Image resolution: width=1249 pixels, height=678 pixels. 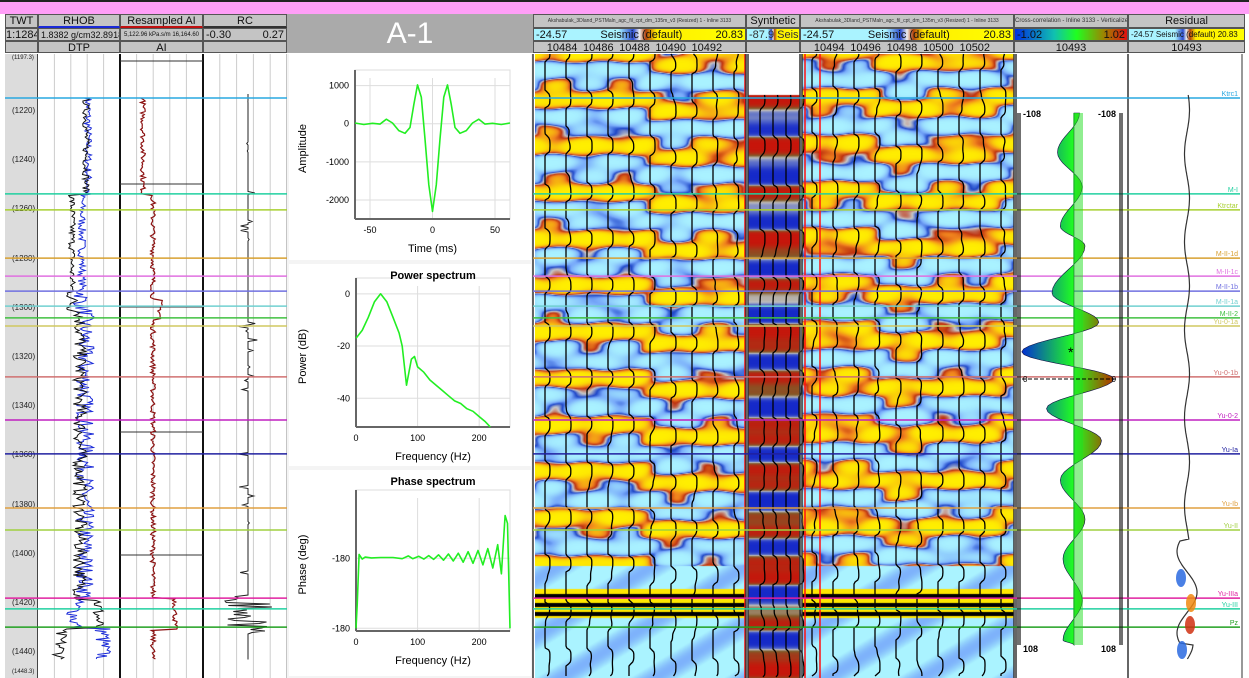 What do you see at coordinates (161, 47) in the screenshot?
I see `ai-sub-header: AI` at bounding box center [161, 47].